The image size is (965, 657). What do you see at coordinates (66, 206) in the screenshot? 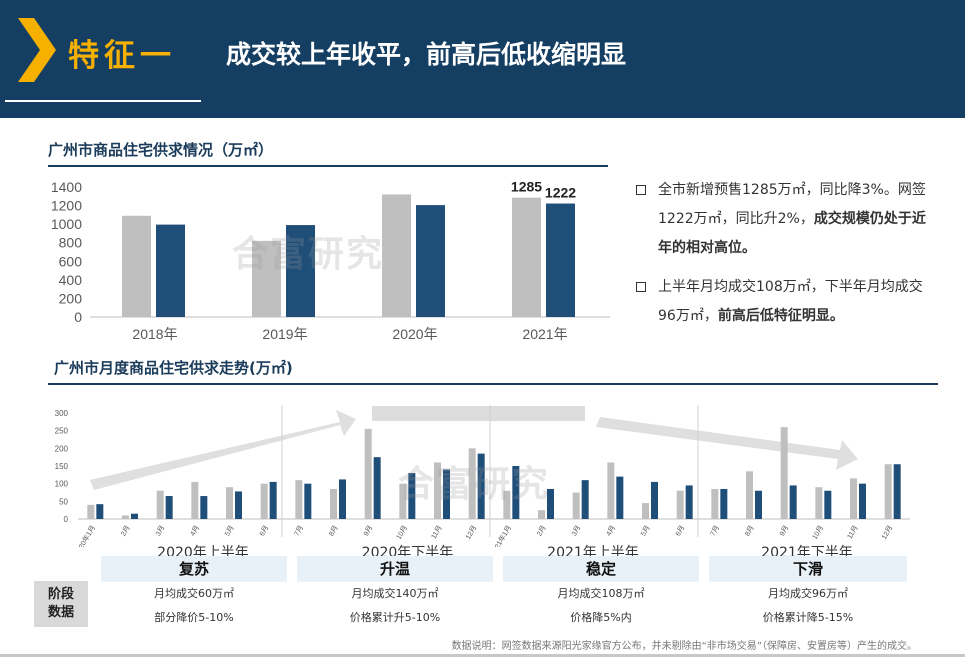
I see `y-tick-label: 1200` at bounding box center [66, 206].